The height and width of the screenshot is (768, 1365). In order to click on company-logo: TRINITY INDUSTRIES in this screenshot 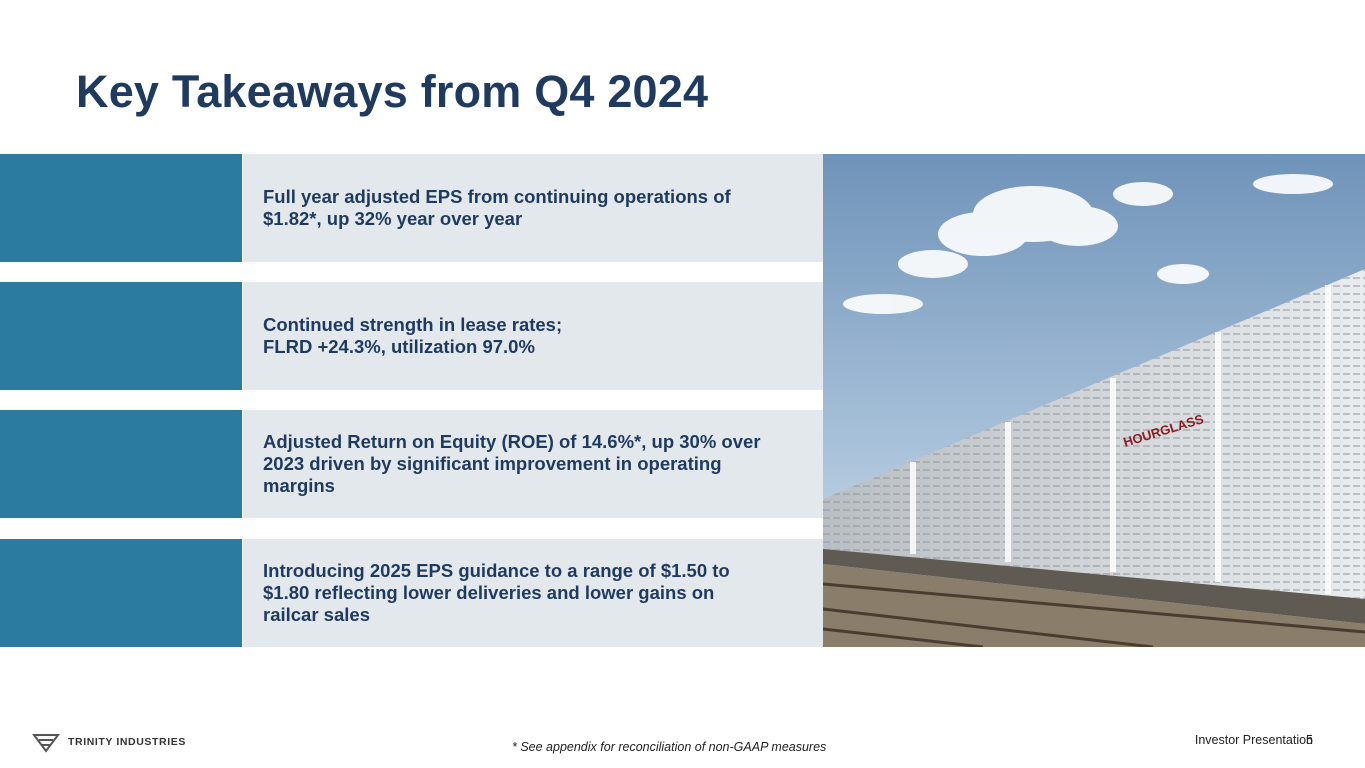, I will do `click(109, 742)`.